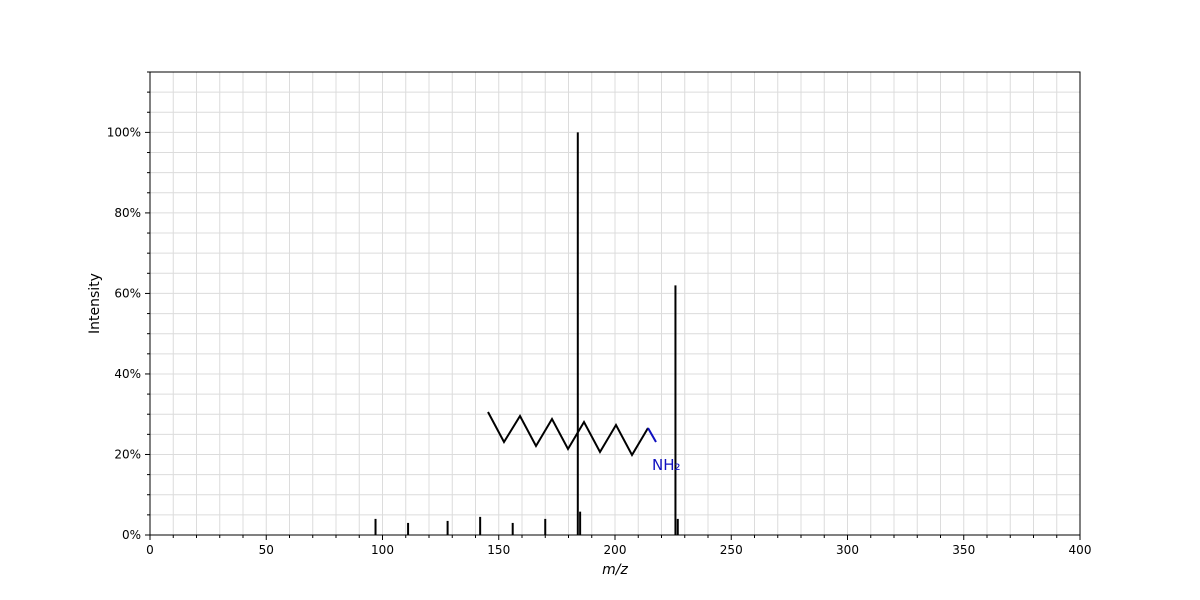 This screenshot has height=600, width=1200. What do you see at coordinates (131, 535) in the screenshot?
I see `y-tick-label: 0%` at bounding box center [131, 535].